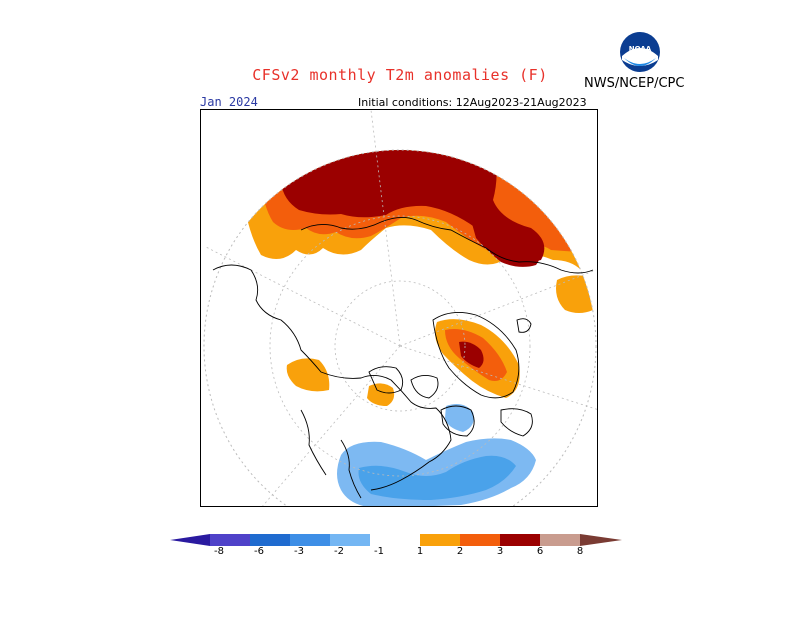  Describe the element at coordinates (506, 240) in the screenshot. I see `anomaly-strong-warm-siberia-east` at that location.